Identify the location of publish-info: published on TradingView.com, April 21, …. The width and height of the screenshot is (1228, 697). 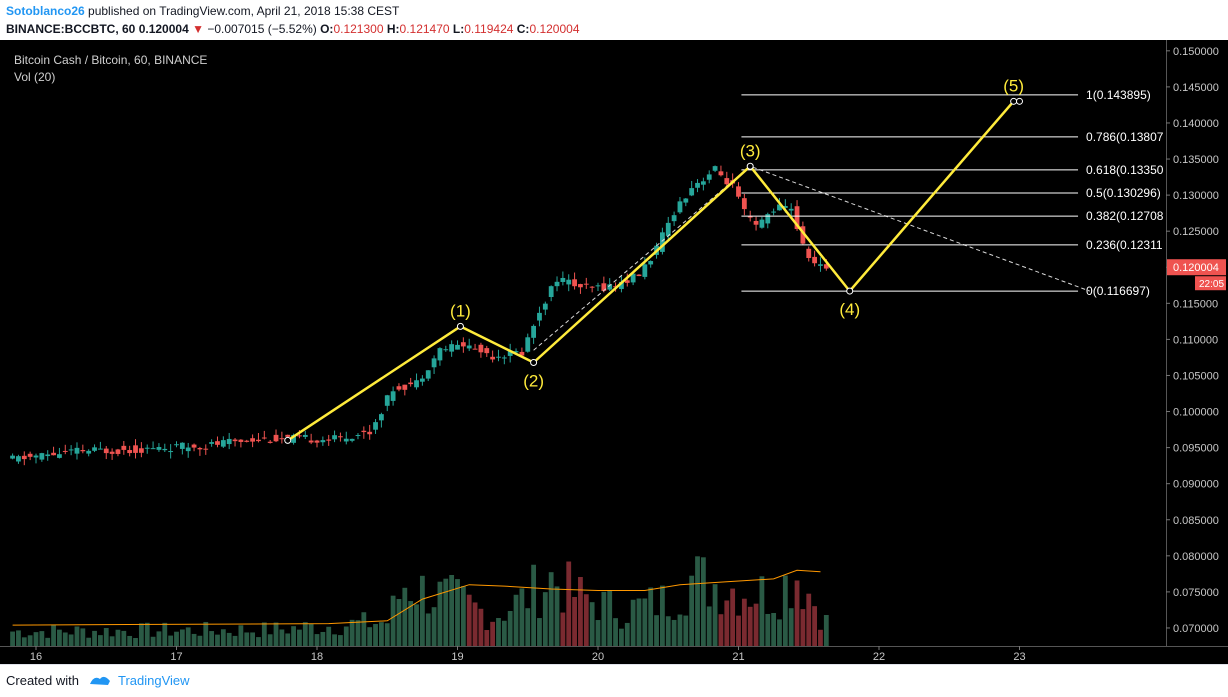
(244, 11).